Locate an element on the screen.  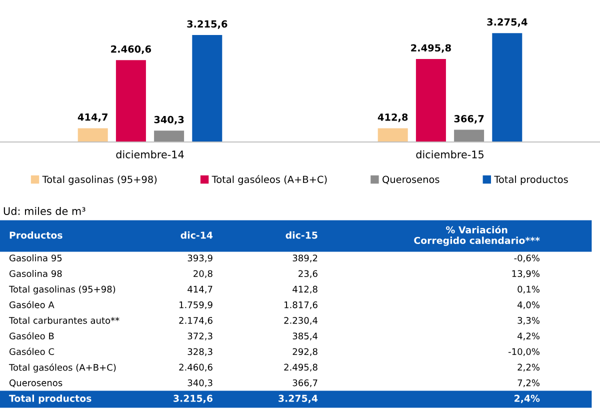
text: -0,6% is located at coordinates (527, 258).